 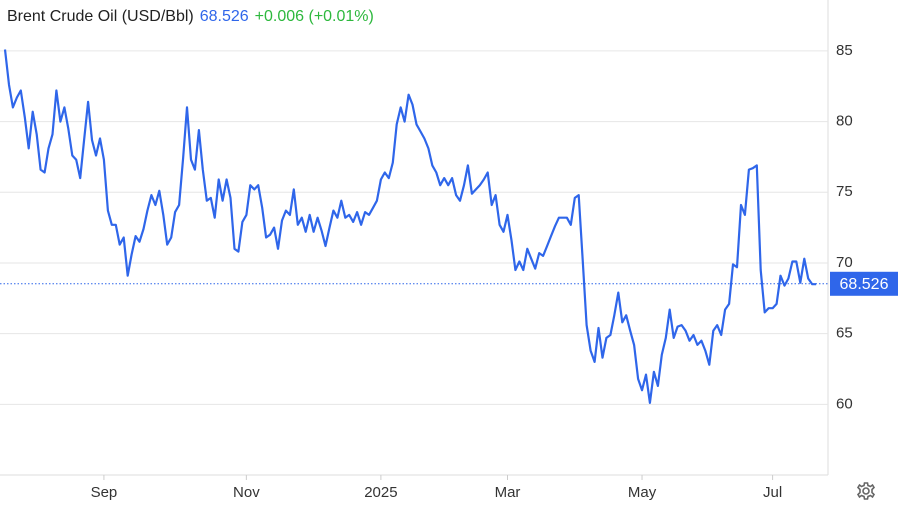 What do you see at coordinates (844, 50) in the screenshot?
I see `y-tick-label: 85` at bounding box center [844, 50].